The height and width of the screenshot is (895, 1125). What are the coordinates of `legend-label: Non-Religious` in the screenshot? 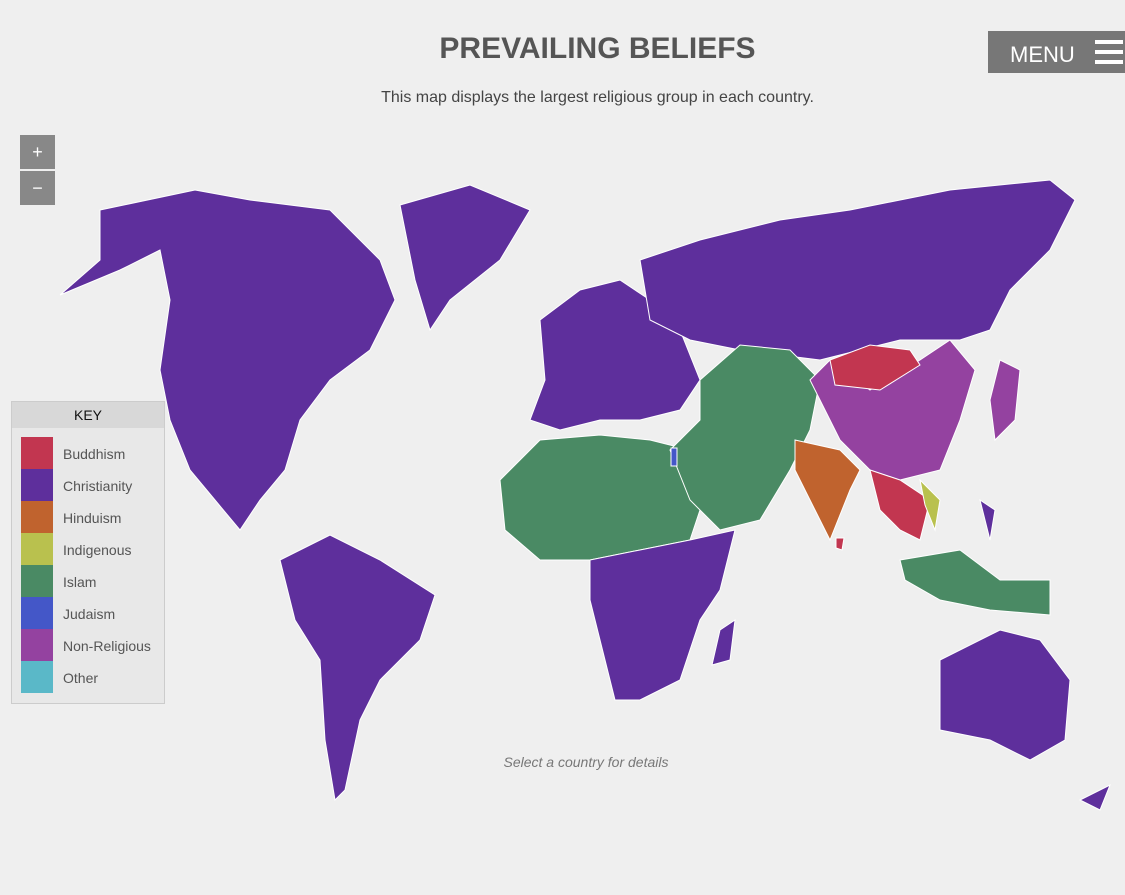 It's located at (107, 646).